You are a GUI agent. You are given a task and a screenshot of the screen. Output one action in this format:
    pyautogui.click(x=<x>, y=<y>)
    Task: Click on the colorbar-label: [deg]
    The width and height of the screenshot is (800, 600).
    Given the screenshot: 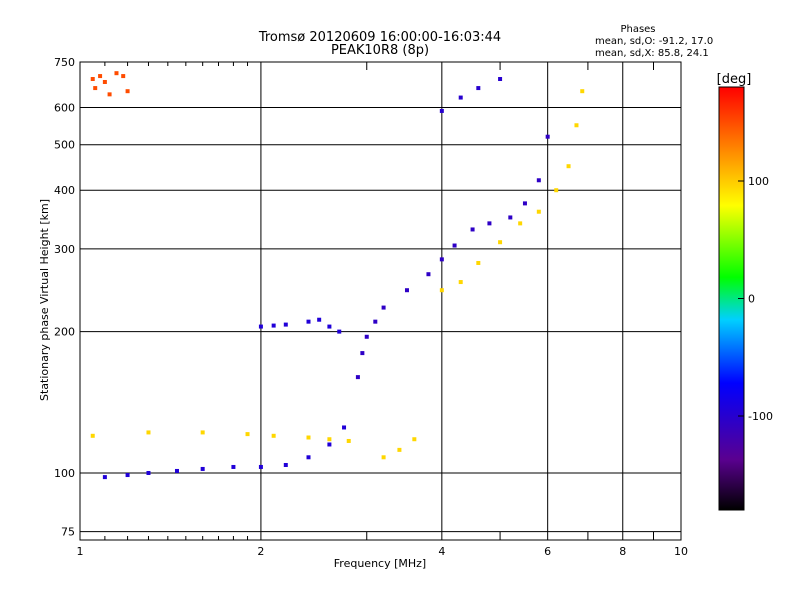 What is the action you would take?
    pyautogui.click(x=734, y=79)
    